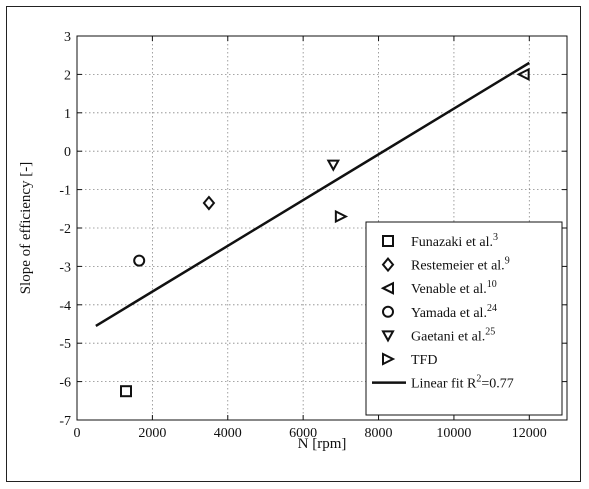 This screenshot has width=589, height=489. What do you see at coordinates (67, 114) in the screenshot?
I see `y-tick-label: 1` at bounding box center [67, 114].